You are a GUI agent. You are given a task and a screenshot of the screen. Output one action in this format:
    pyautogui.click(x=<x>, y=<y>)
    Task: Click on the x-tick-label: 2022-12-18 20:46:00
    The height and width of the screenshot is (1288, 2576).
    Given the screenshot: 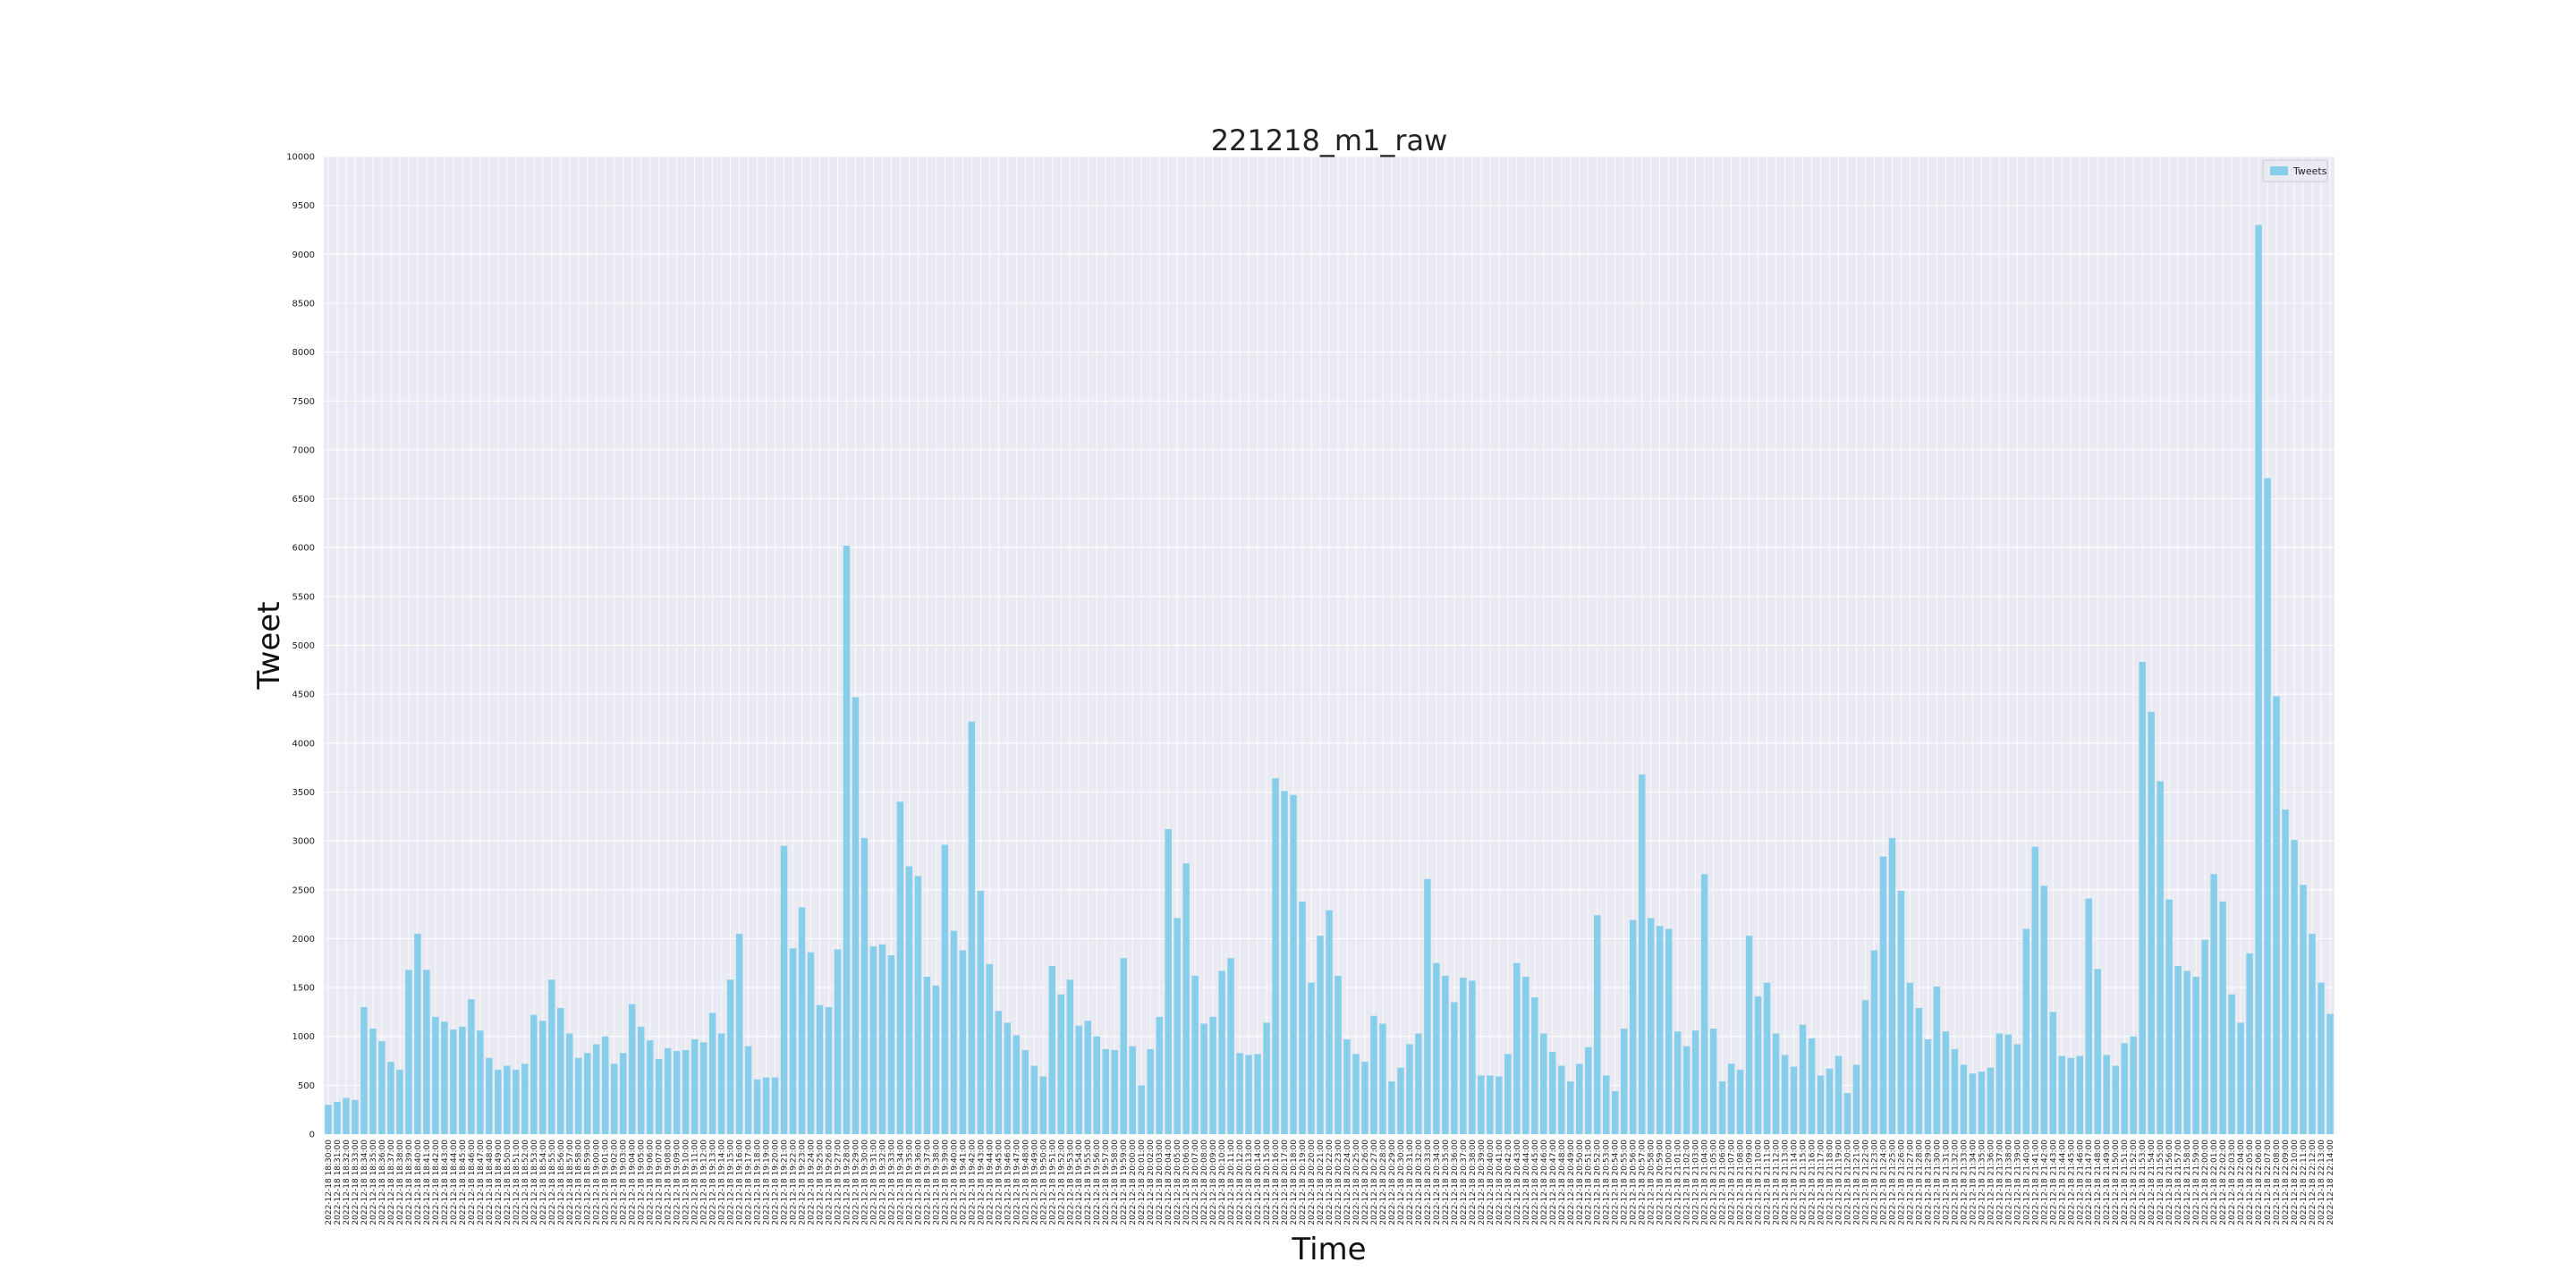 What is the action you would take?
    pyautogui.click(x=1544, y=1182)
    